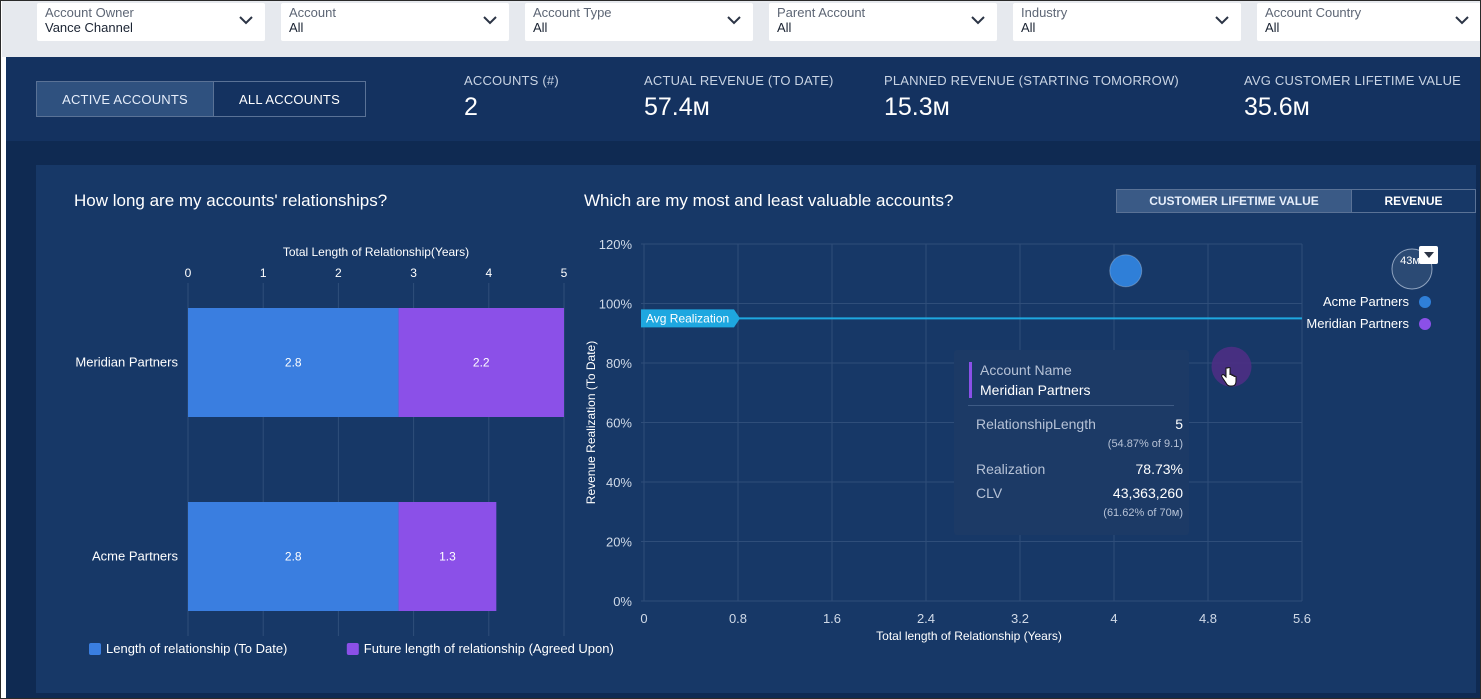 Image resolution: width=1481 pixels, height=699 pixels. What do you see at coordinates (1234, 201) in the screenshot?
I see `clv-tab: CUSTOMER LIFETIME VALUE` at bounding box center [1234, 201].